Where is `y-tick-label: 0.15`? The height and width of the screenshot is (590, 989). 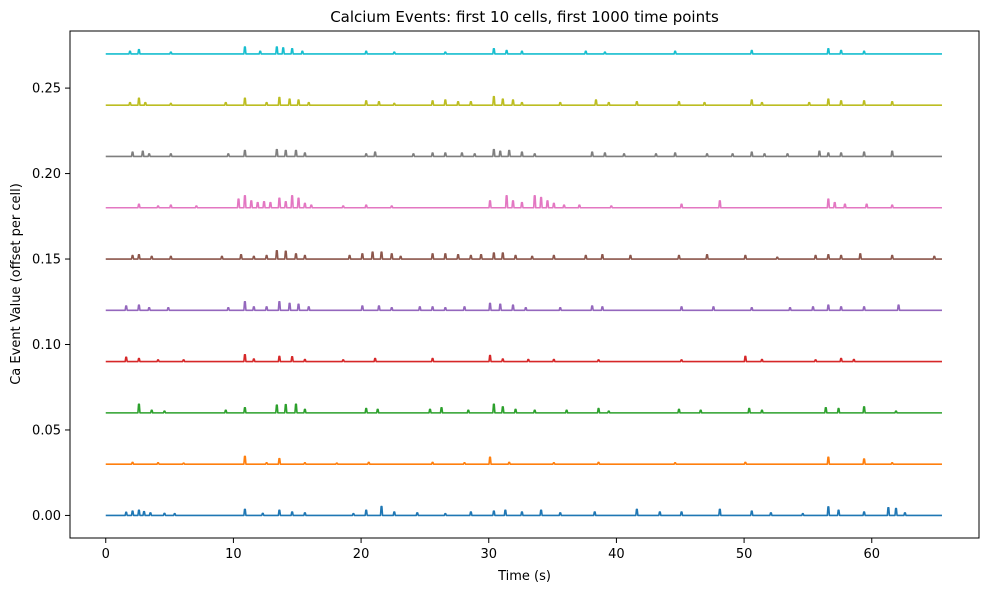
y-tick-label: 0.15 is located at coordinates (46, 260).